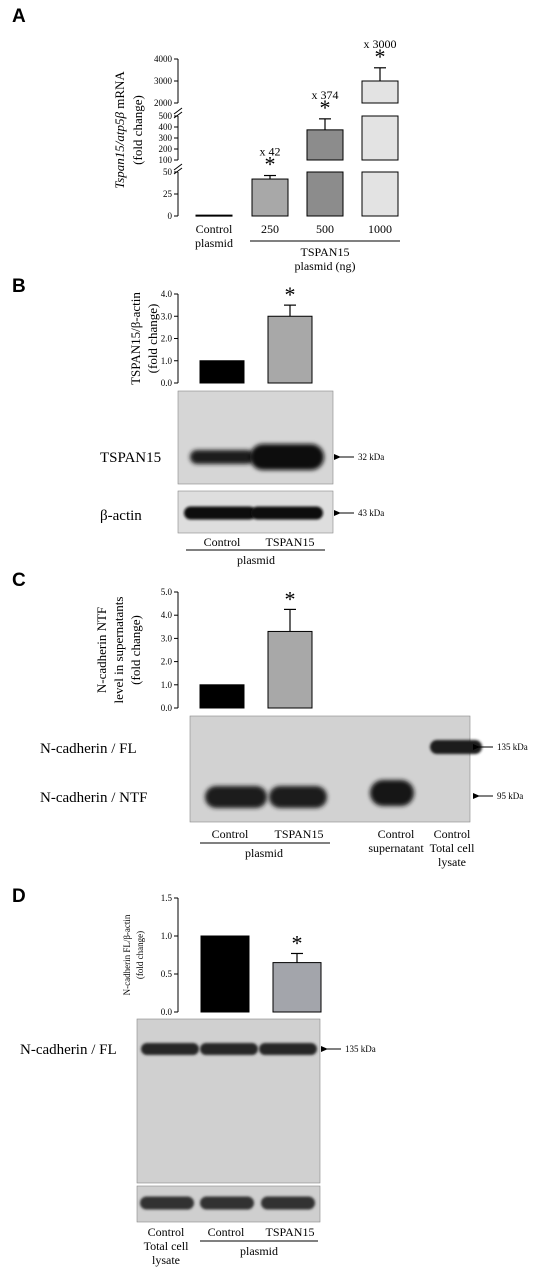  Describe the element at coordinates (325, 229) in the screenshot. I see `a-x-tick-label-2: 500` at that location.